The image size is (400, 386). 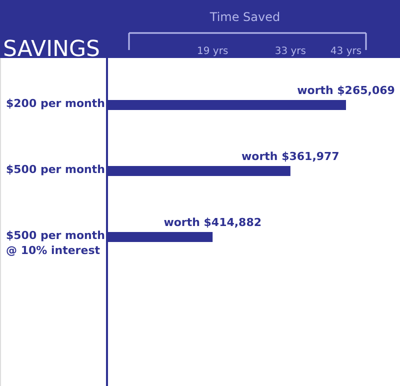 I want to click on x-tick-label: 43 yrs, so click(x=346, y=51).